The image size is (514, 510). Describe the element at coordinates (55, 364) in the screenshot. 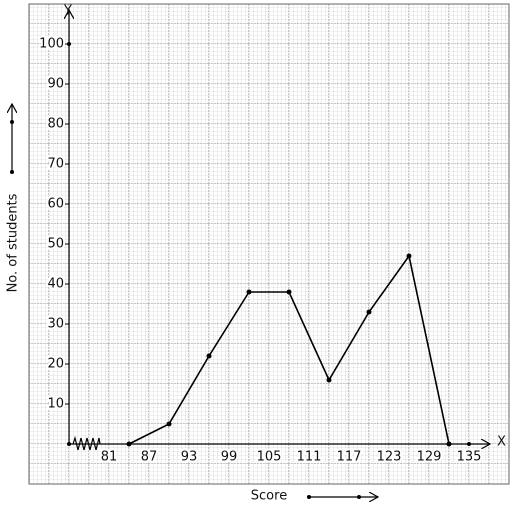

I see `y-tick-label: 20` at that location.